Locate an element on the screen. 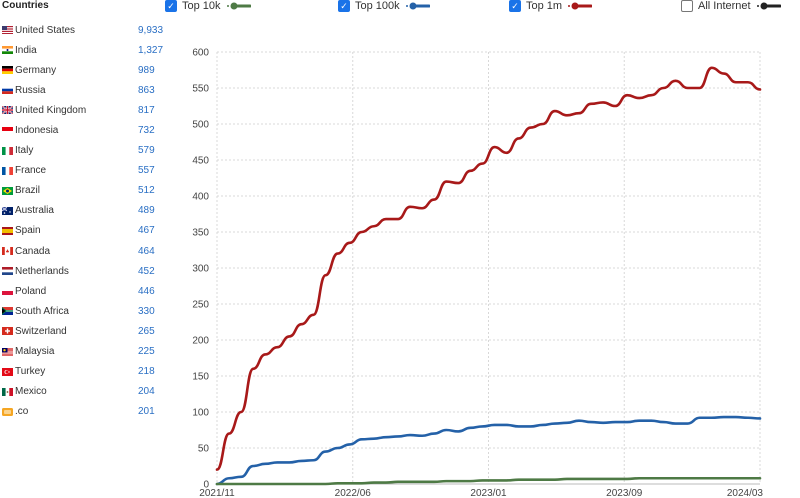  country-count: 265 is located at coordinates (146, 331).